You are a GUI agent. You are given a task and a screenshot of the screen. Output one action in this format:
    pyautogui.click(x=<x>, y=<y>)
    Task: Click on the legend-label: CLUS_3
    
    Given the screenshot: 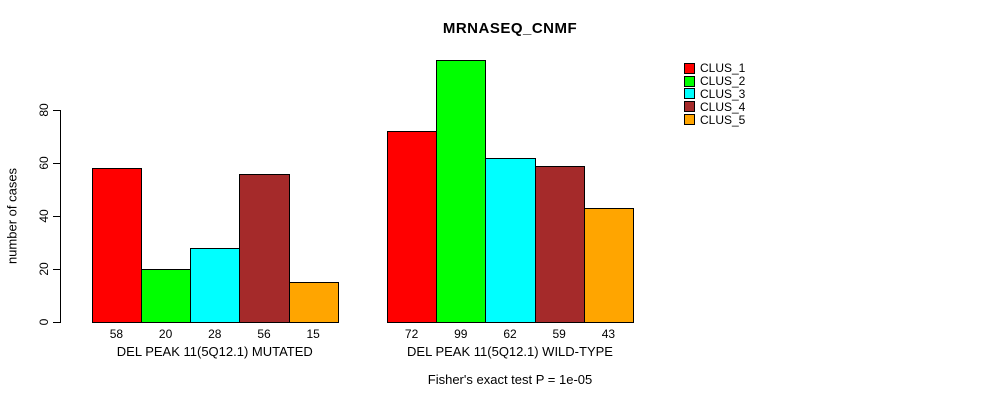 What is the action you would take?
    pyautogui.click(x=723, y=93)
    